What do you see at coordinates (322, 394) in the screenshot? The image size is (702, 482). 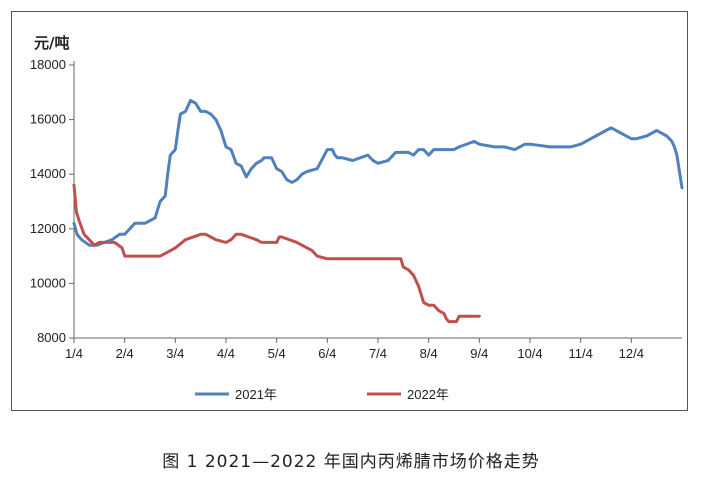 I see `legend: 2021年 2022年` at bounding box center [322, 394].